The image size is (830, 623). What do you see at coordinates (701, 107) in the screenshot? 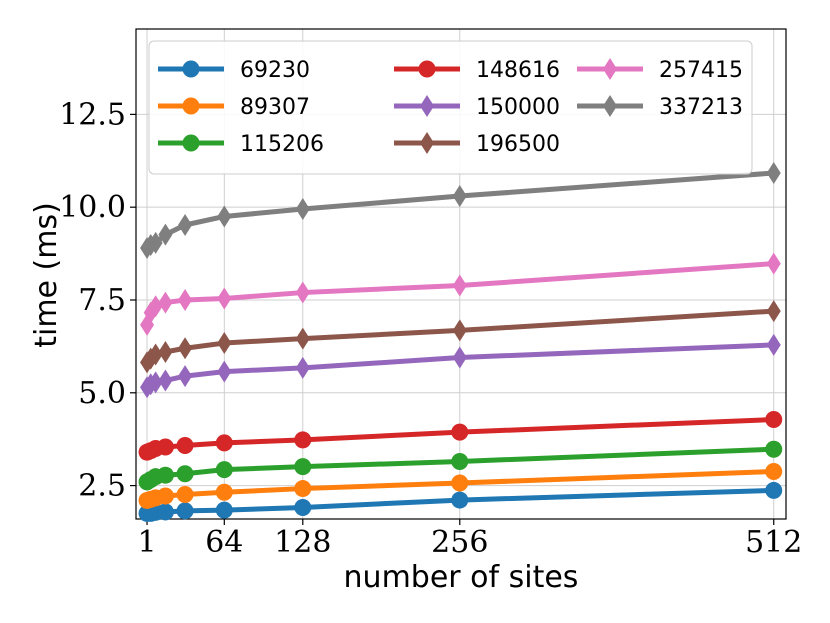
I see `legend-label: 337213` at bounding box center [701, 107].